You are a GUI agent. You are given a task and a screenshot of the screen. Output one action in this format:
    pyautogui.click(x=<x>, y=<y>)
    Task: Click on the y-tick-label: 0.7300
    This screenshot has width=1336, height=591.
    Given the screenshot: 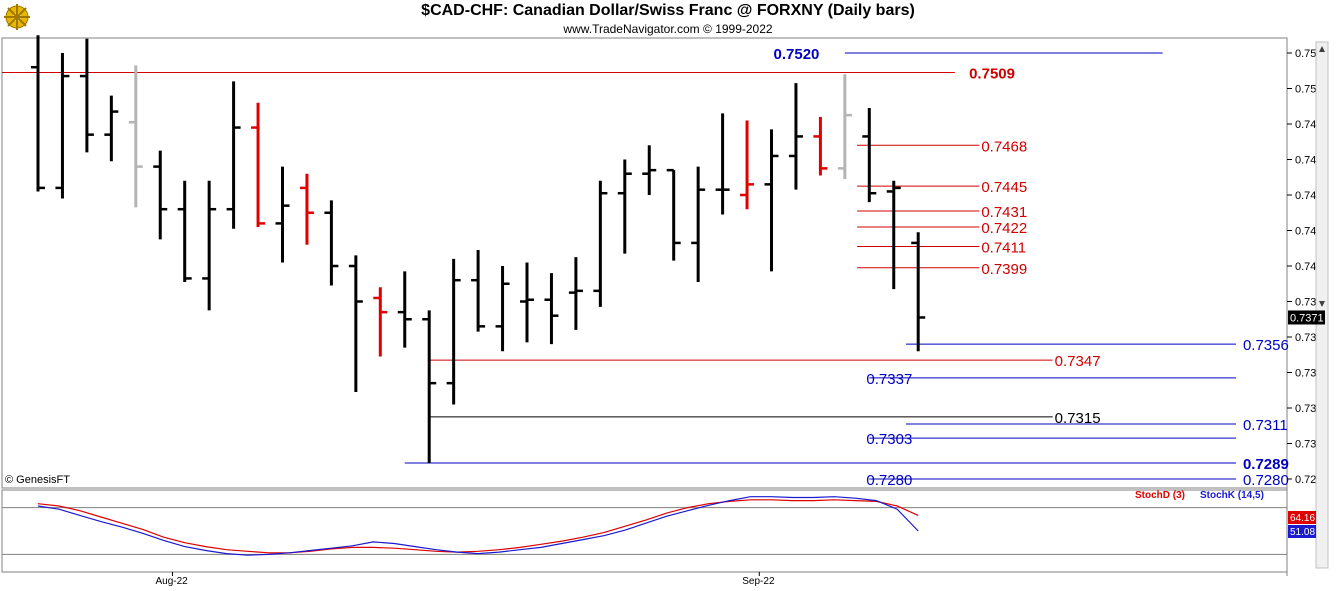 What is the action you would take?
    pyautogui.click(x=1312, y=445)
    